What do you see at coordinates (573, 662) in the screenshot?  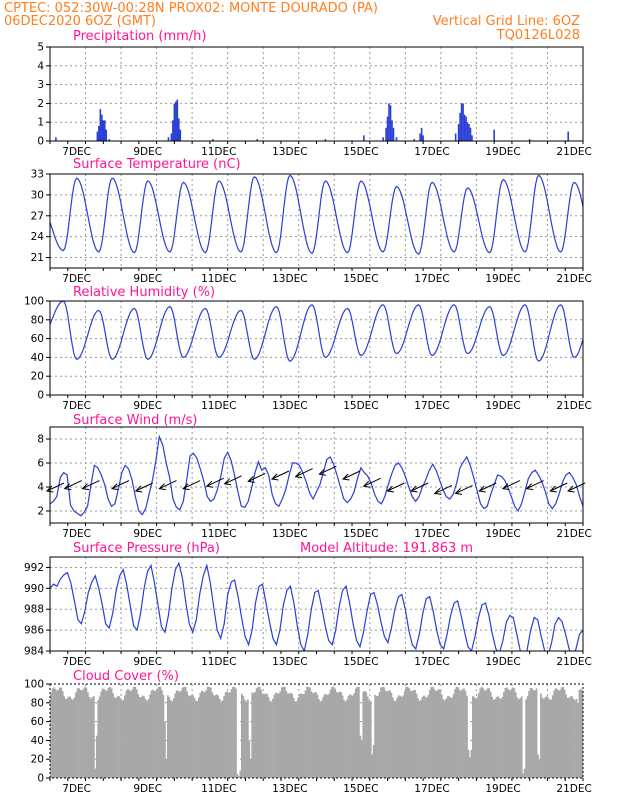 I see `pressure-xtick-label: 21DEC` at bounding box center [573, 662].